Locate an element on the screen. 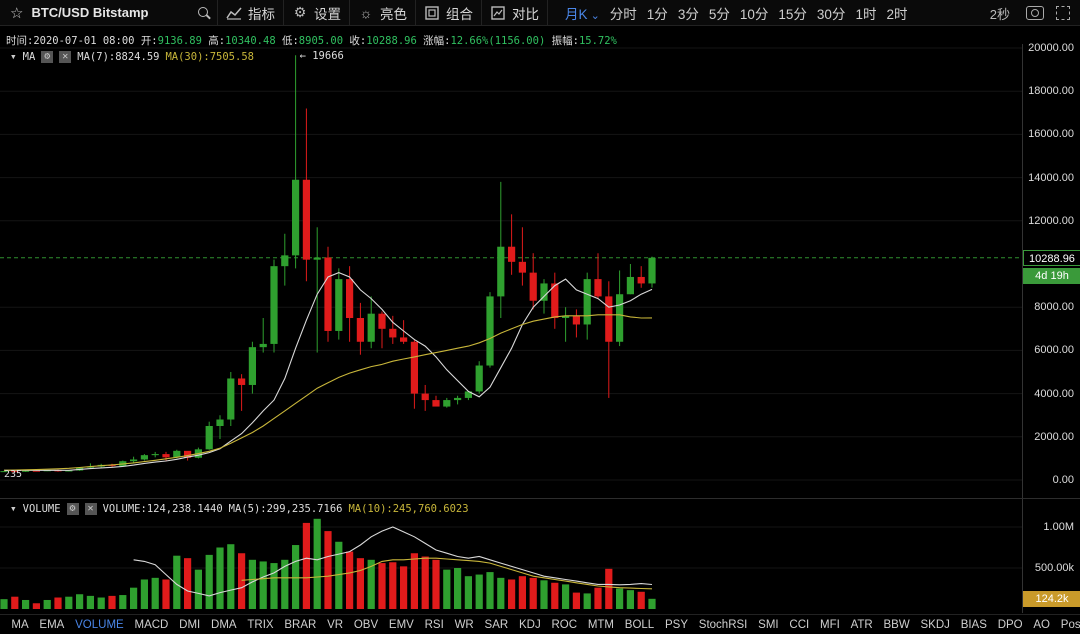  timeframe-6: 15分 is located at coordinates (792, 14).